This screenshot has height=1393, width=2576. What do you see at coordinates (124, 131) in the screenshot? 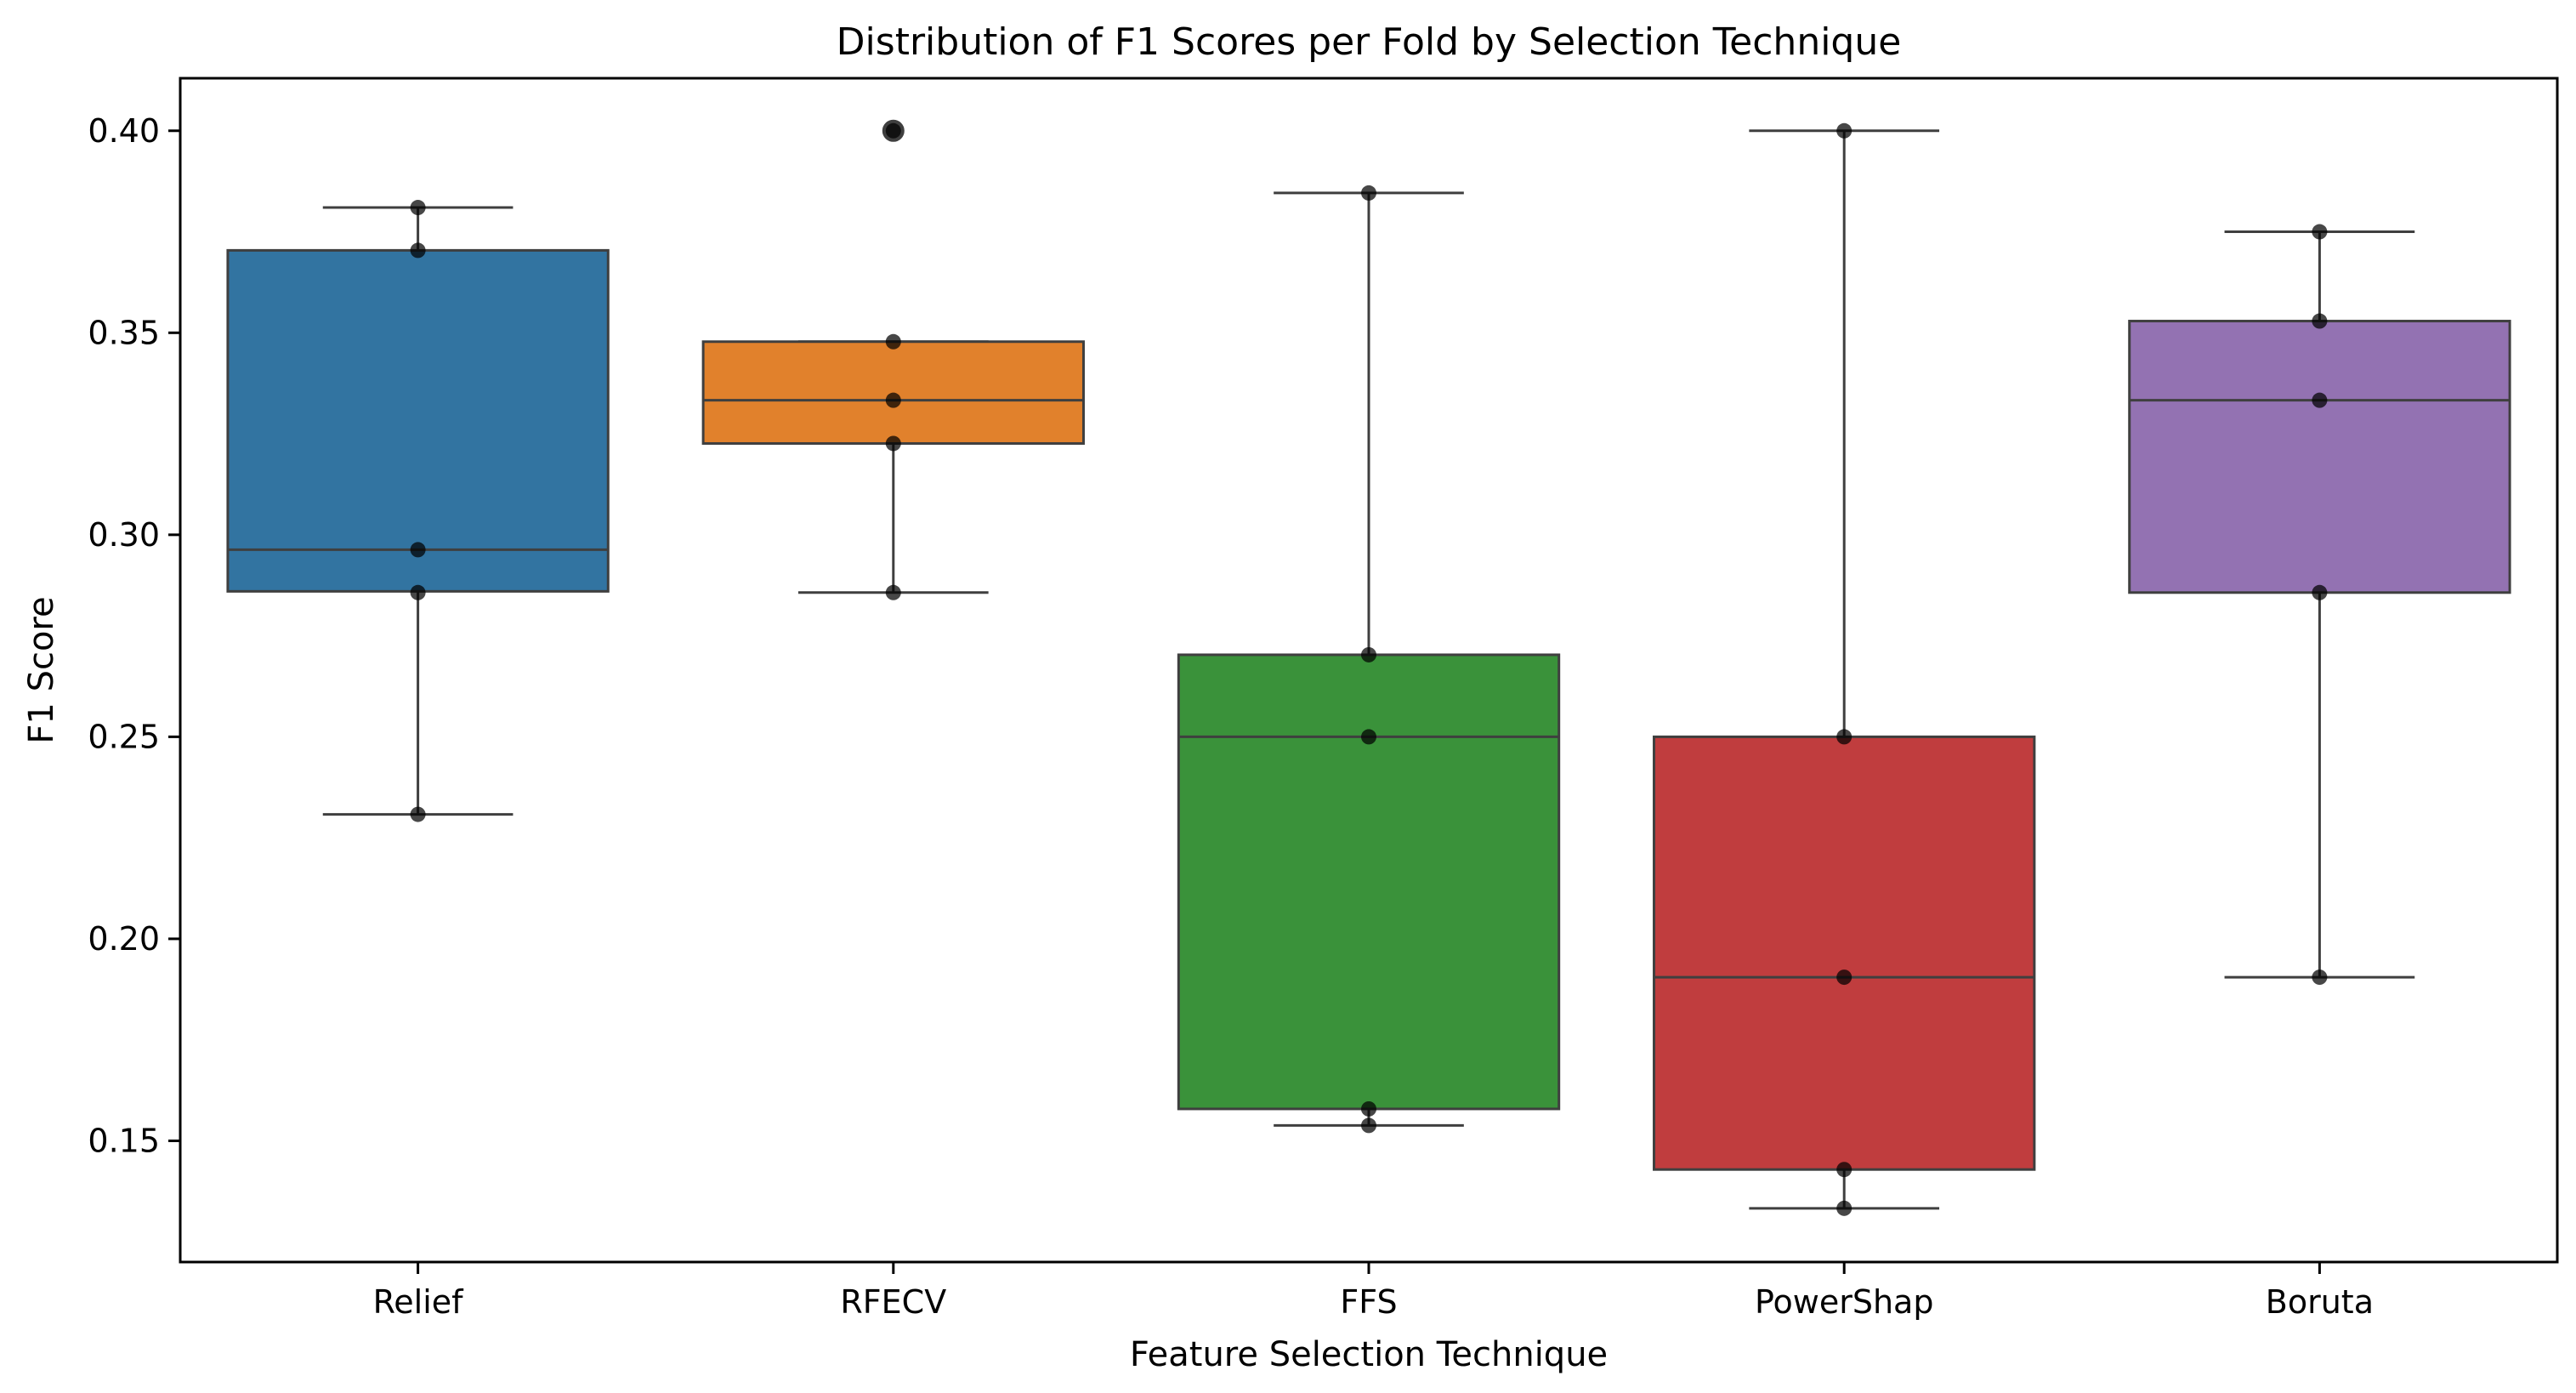
I see `y-tick-label: 0.40` at bounding box center [124, 131].